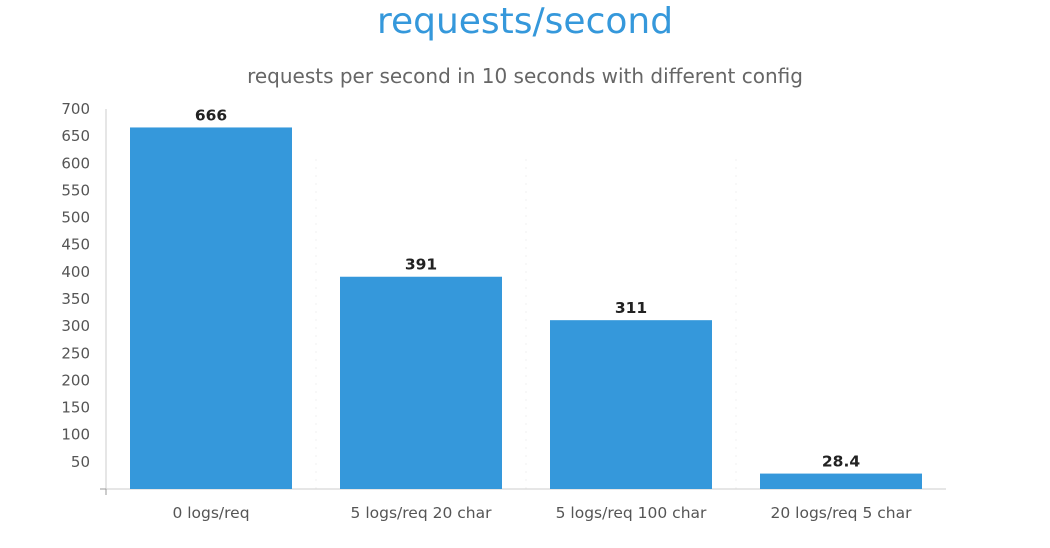  What do you see at coordinates (80, 462) in the screenshot?
I see `y-tick-label: 50` at bounding box center [80, 462].